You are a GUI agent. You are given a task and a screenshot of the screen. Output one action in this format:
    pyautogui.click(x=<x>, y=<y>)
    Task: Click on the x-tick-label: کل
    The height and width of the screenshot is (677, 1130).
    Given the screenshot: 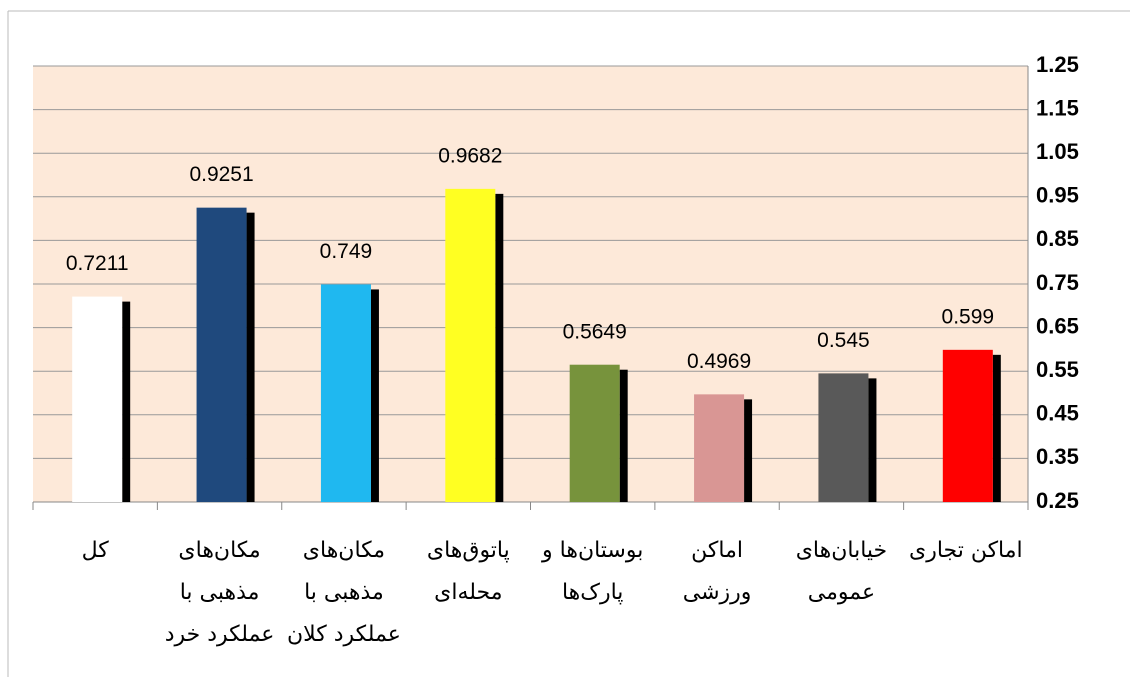 What is the action you would take?
    pyautogui.click(x=95, y=550)
    